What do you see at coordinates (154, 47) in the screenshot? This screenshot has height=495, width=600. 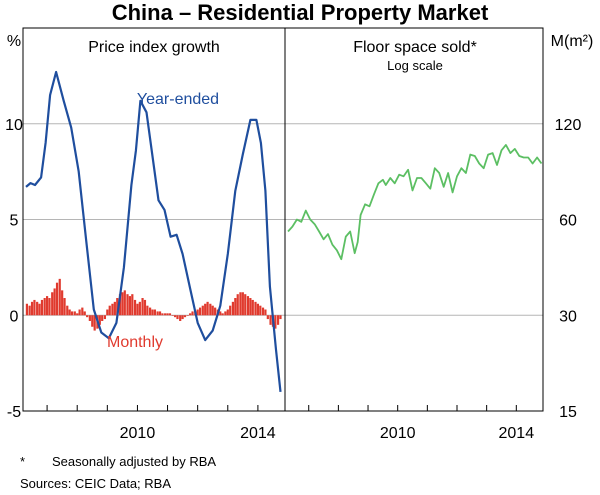 I see `left-panel-title: Price index growth` at bounding box center [154, 47].